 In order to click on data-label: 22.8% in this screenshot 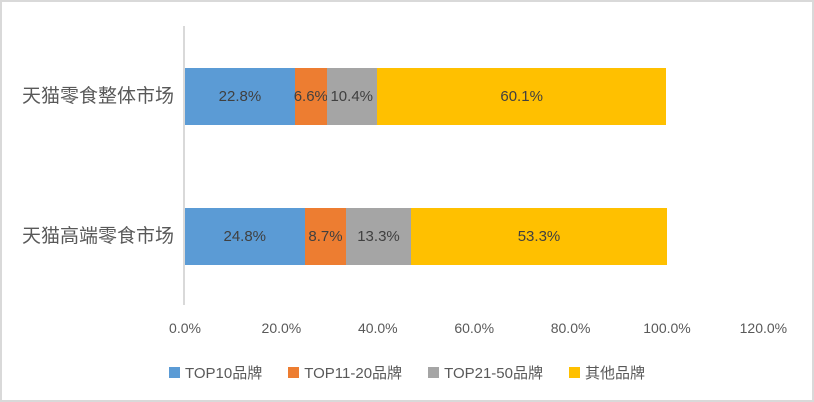, I will do `click(240, 96)`.